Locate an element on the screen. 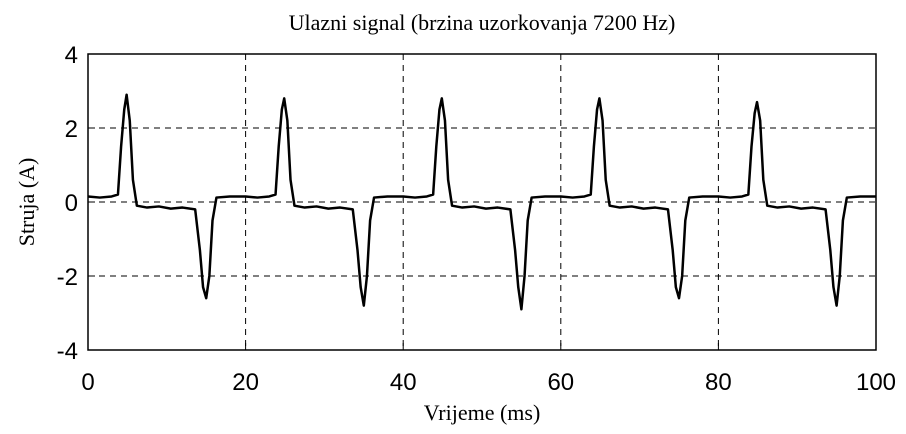  x-tick-label: 80 is located at coordinates (718, 382).